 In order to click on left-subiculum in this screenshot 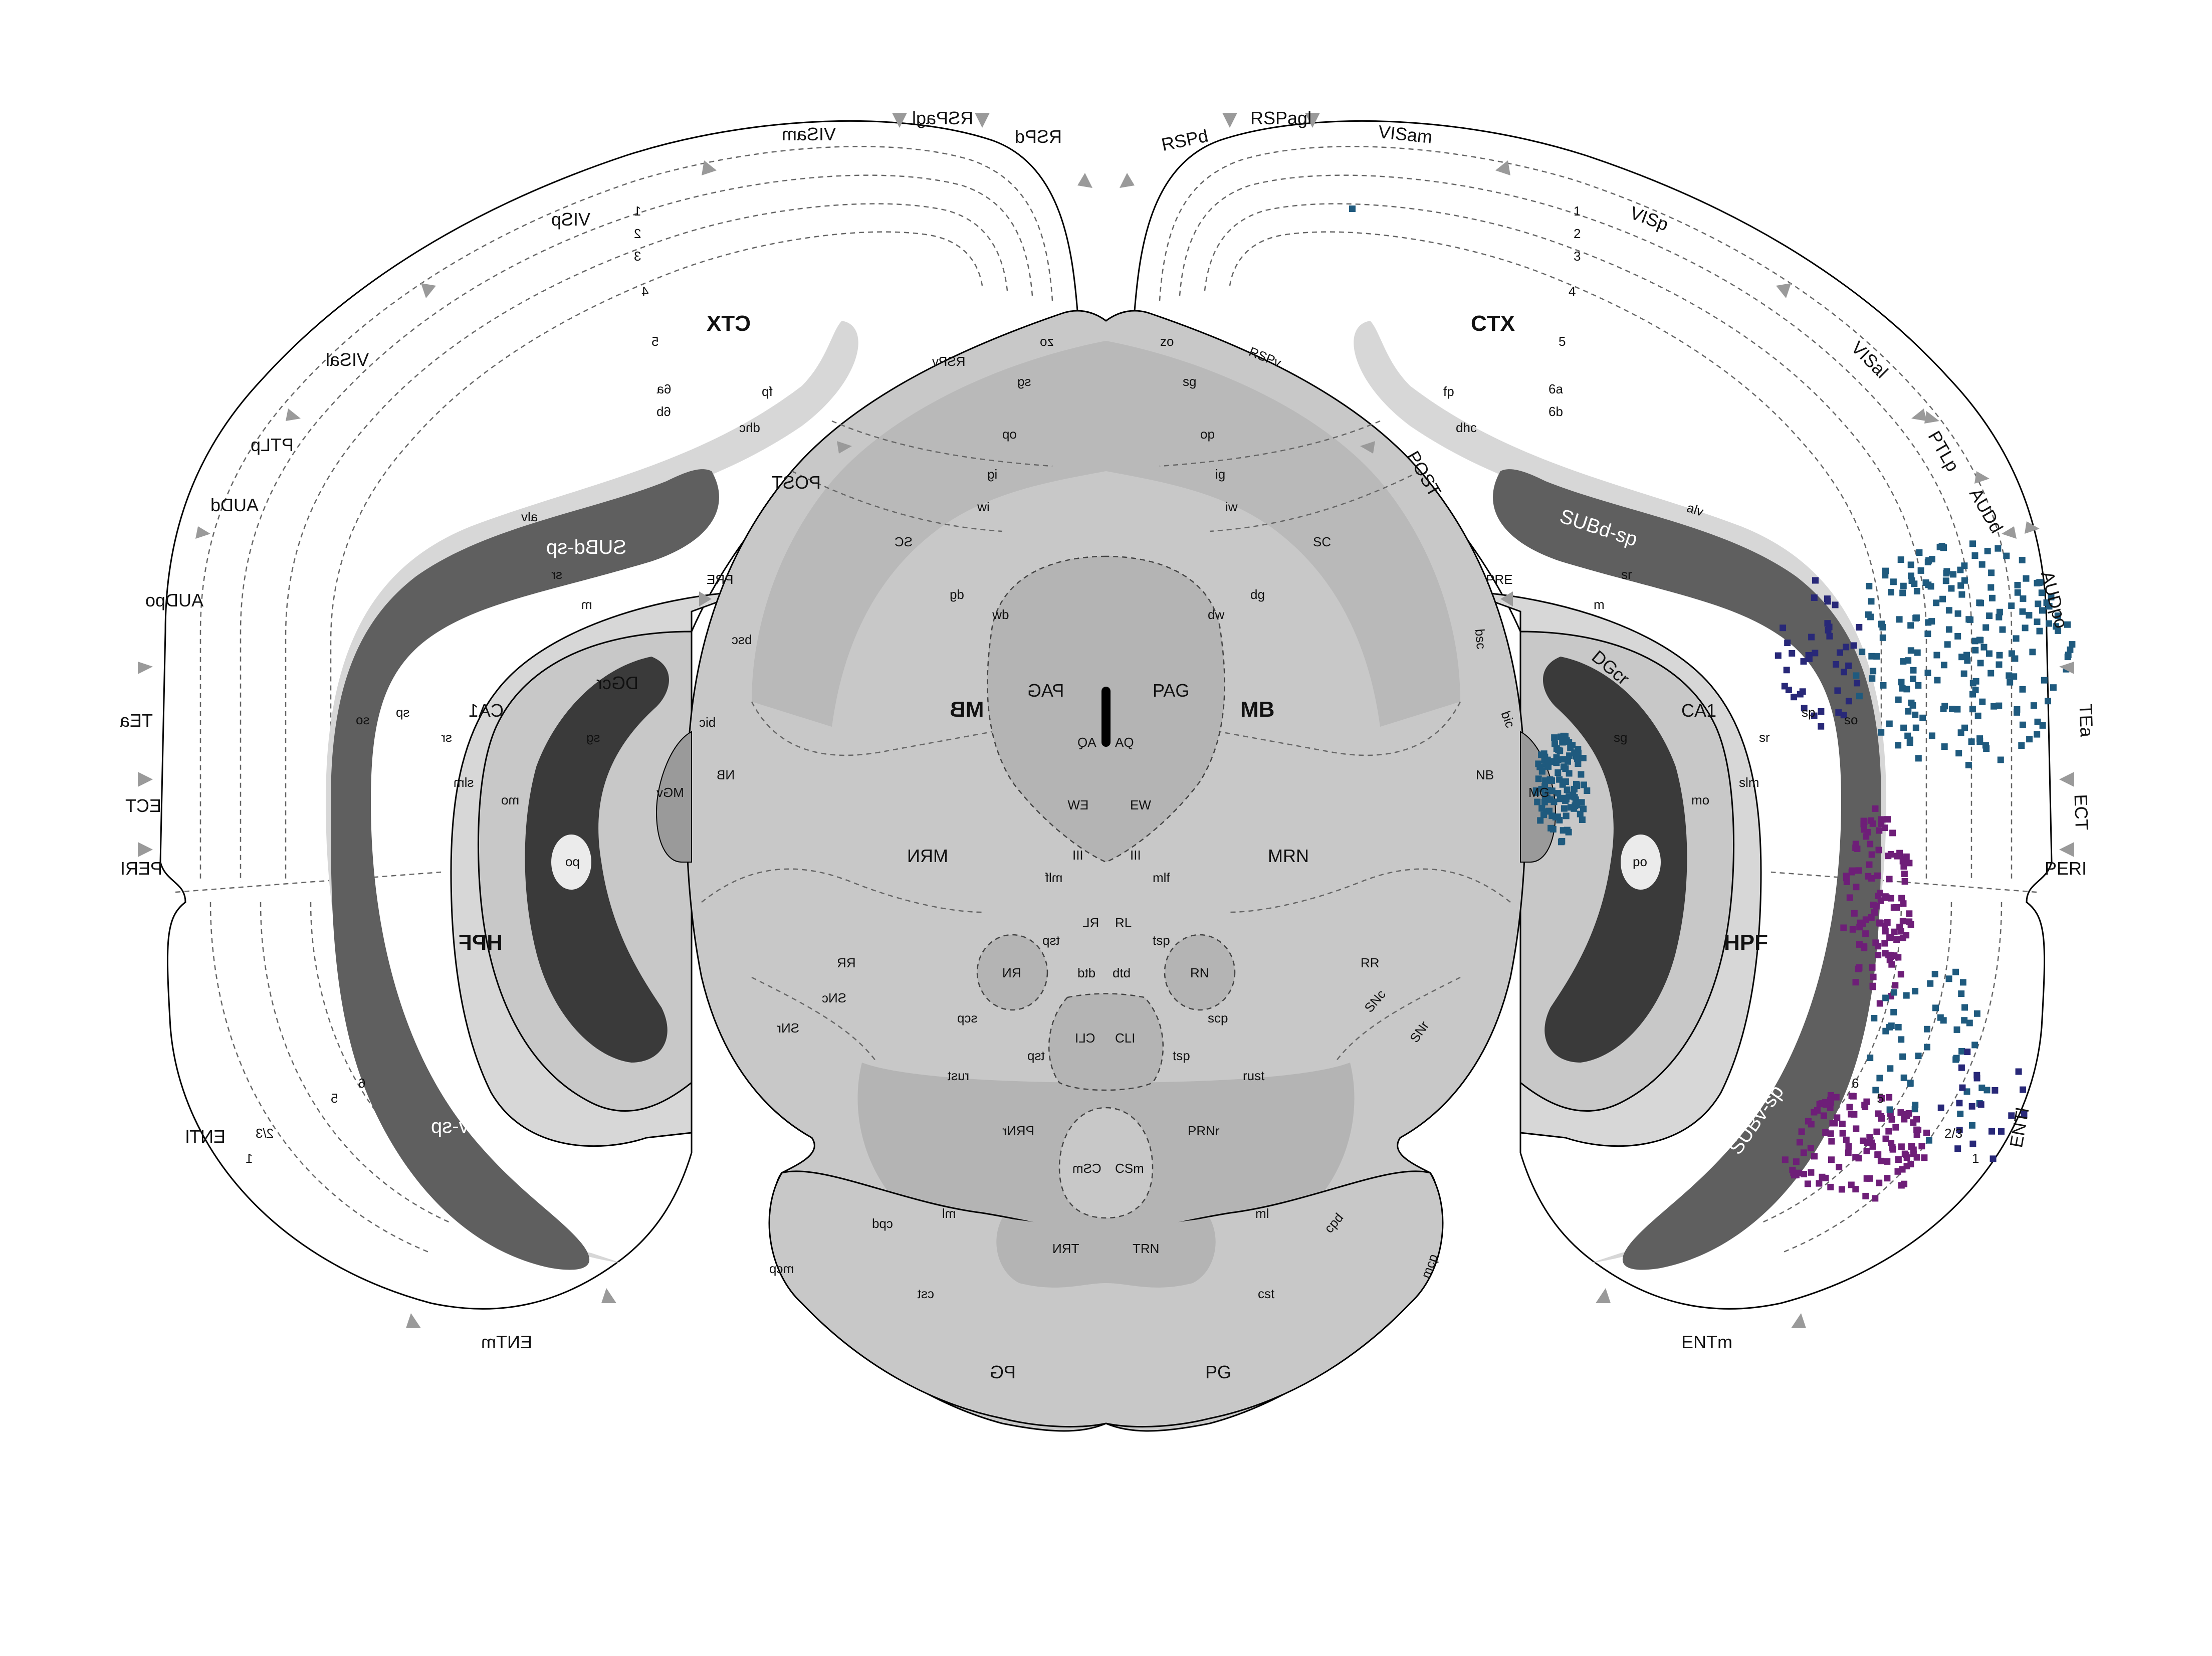, I will do `click(525, 869)`.